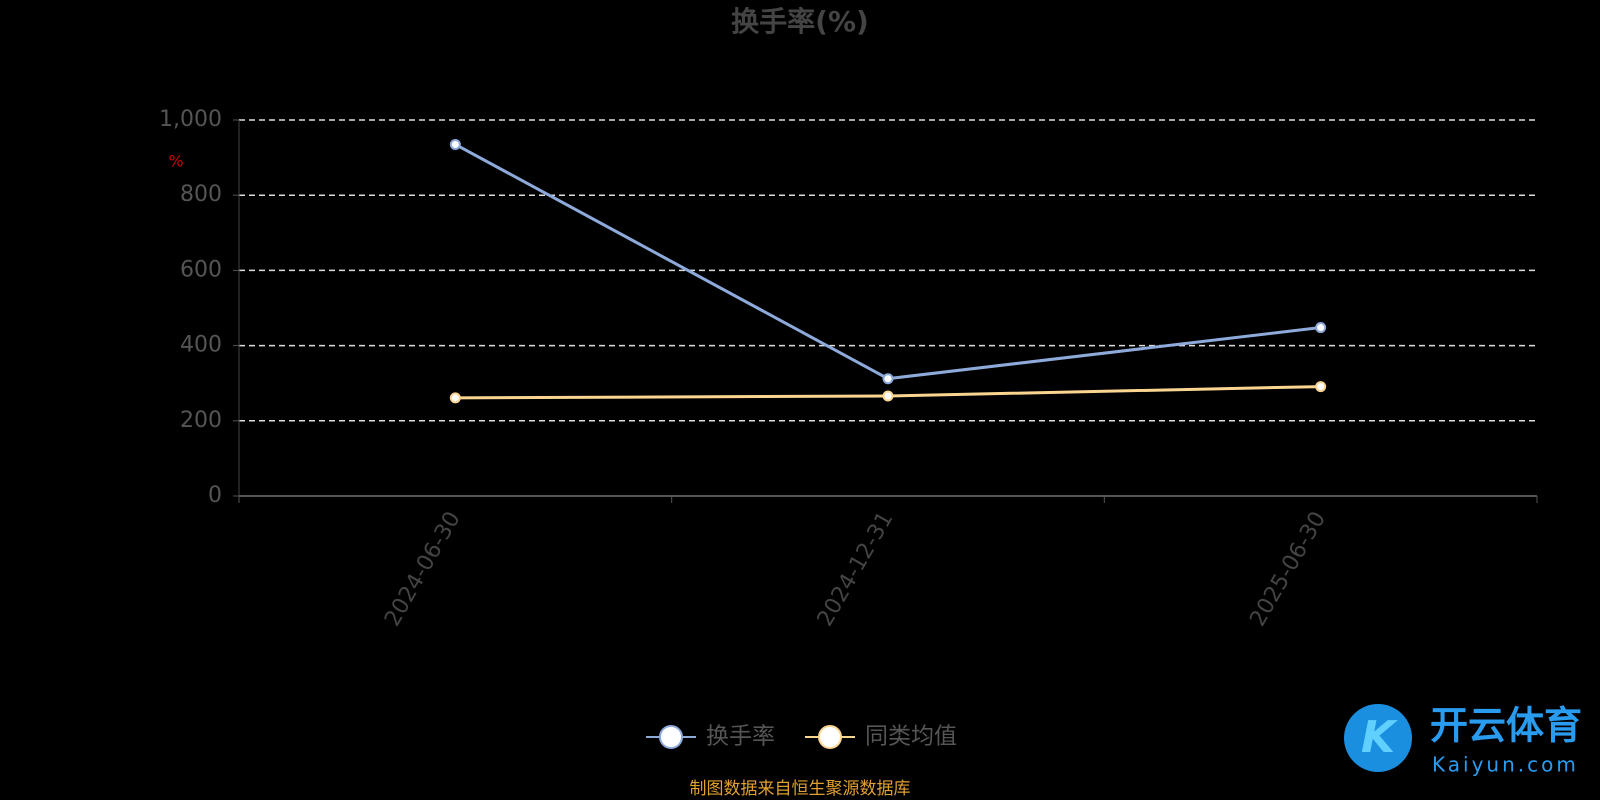 This screenshot has width=1600, height=800. What do you see at coordinates (201, 194) in the screenshot?
I see `y-tick-label: 800` at bounding box center [201, 194].